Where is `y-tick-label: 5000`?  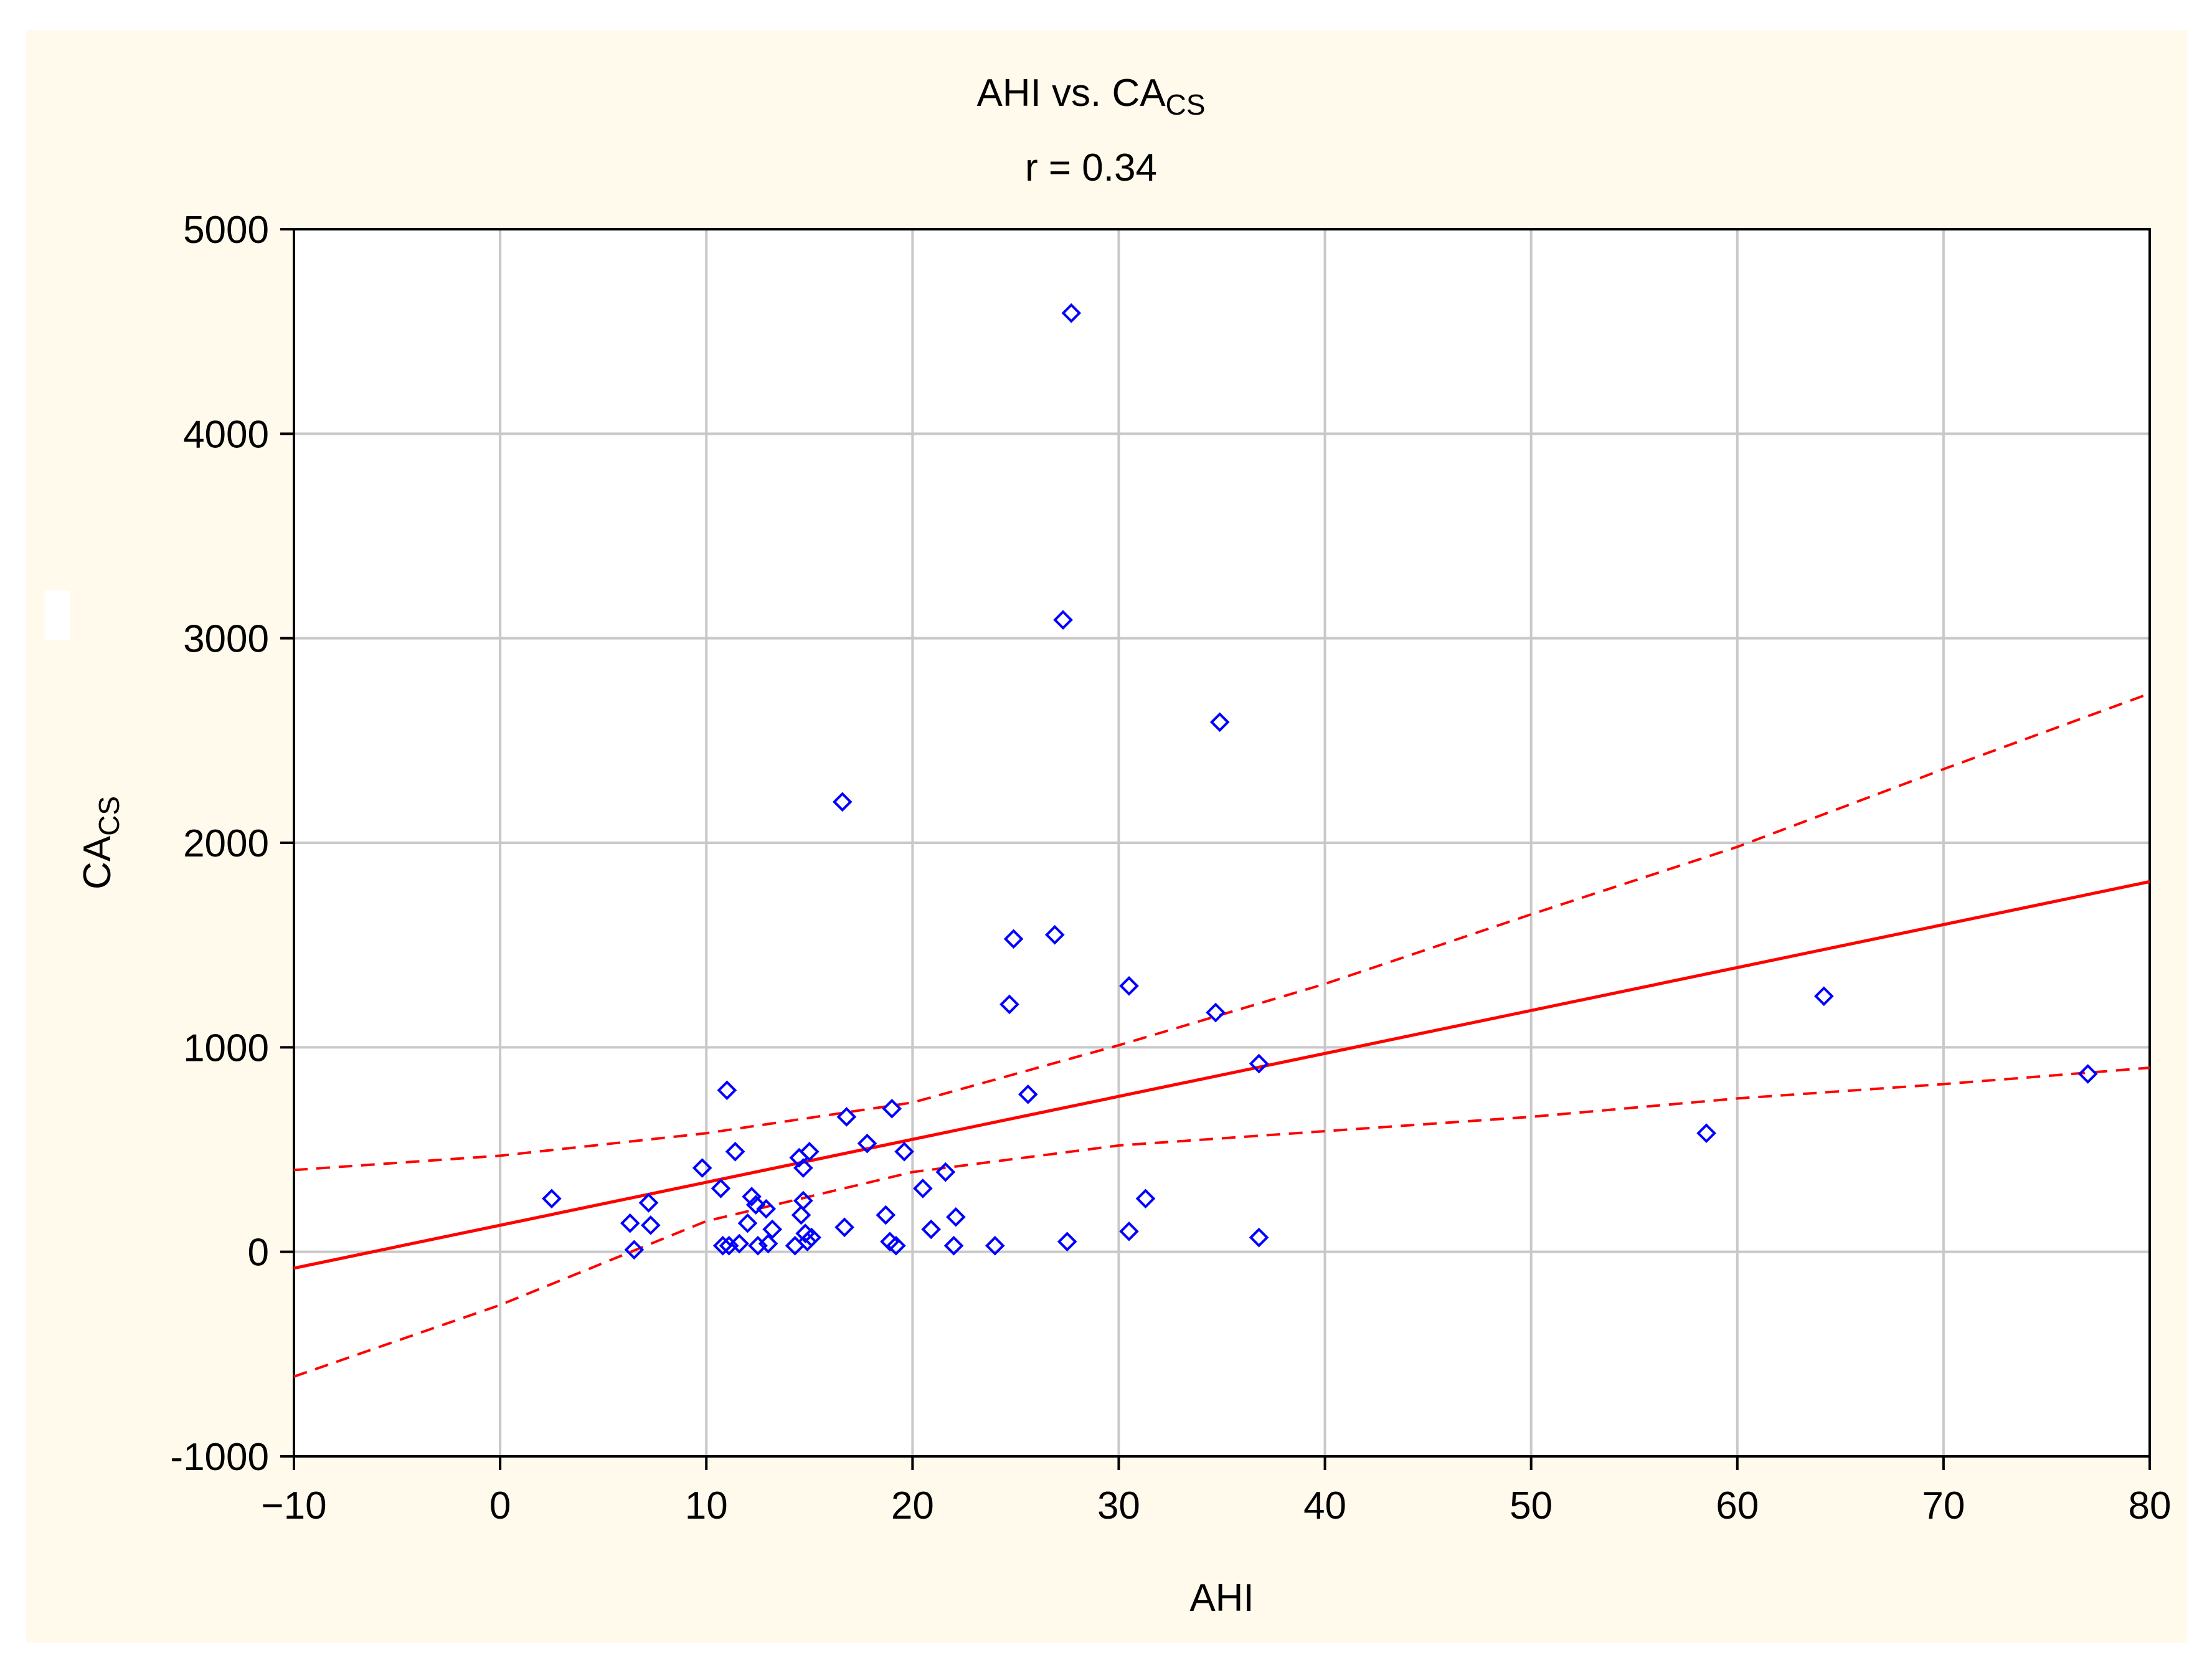
y-tick-label: 5000 is located at coordinates (226, 230).